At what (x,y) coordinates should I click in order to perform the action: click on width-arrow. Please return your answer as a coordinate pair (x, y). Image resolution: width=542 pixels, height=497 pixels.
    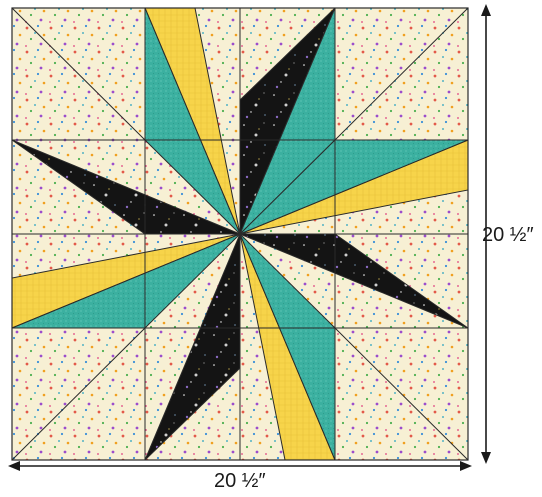
    Looking at the image, I should click on (240, 466).